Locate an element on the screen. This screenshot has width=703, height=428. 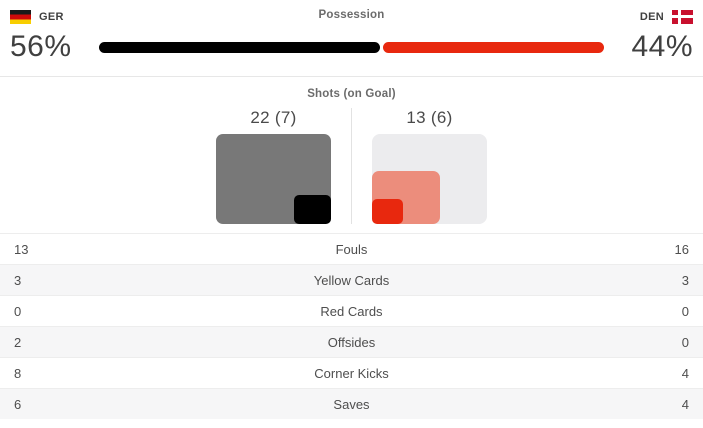
shots-title: Shots (on Goal) is located at coordinates (351, 94).